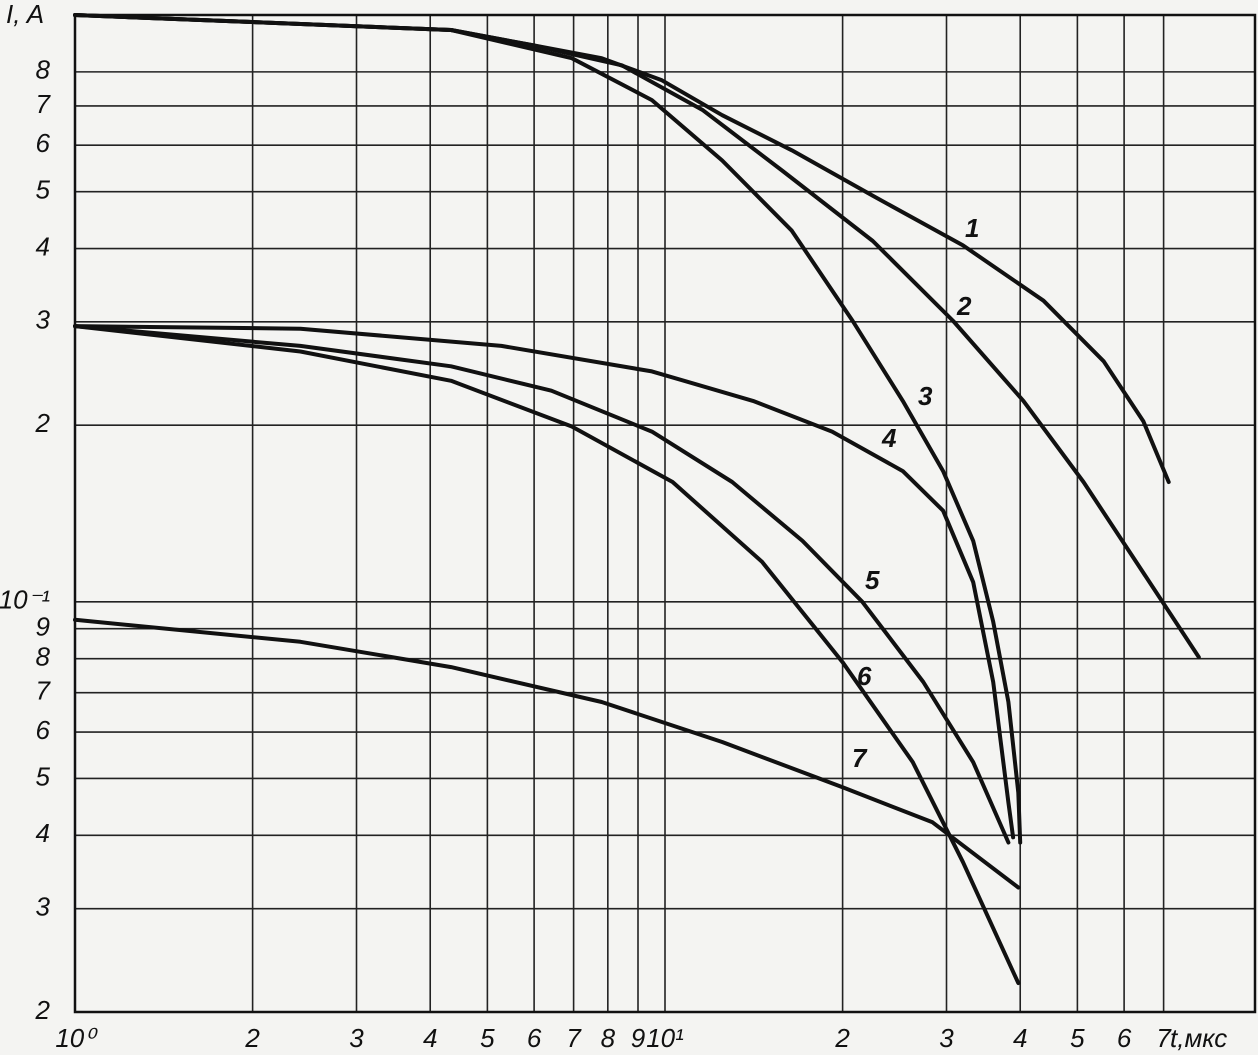  Describe the element at coordinates (1198, 1038) in the screenshot. I see `x-axis-label: t,мкс` at that location.